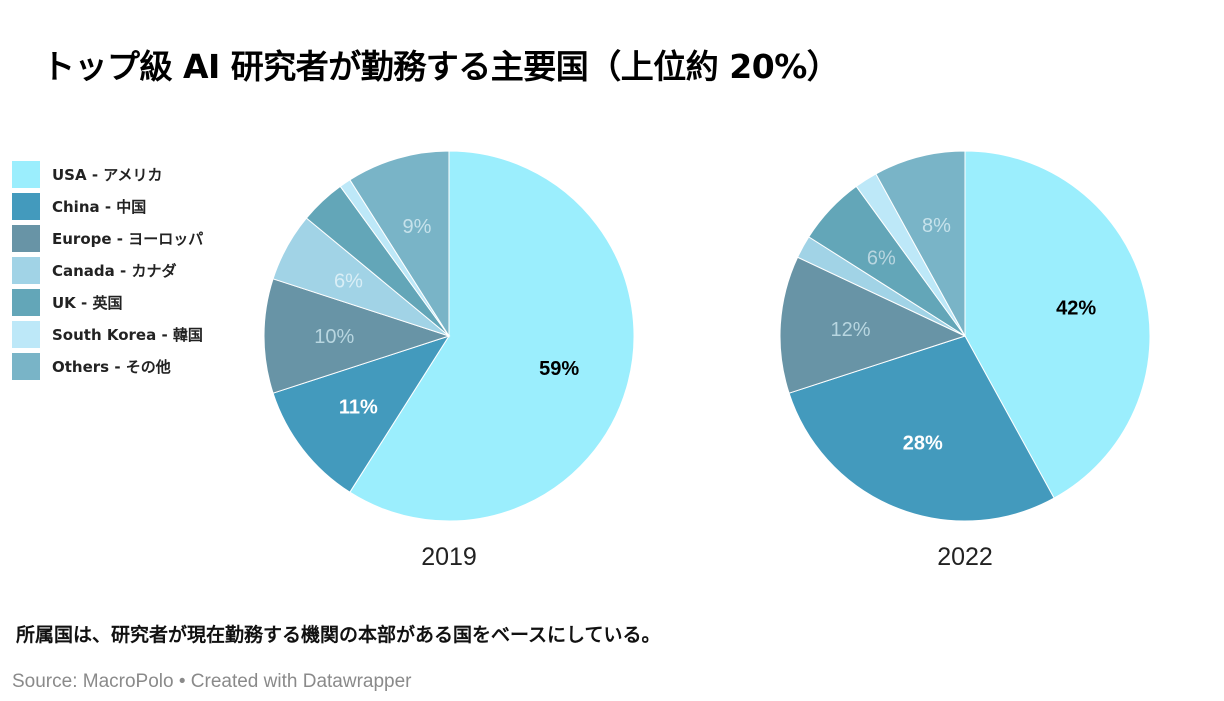 This screenshot has height=701, width=1224. Describe the element at coordinates (127, 334) in the screenshot. I see `legend-label: South Korea - 韓国` at that location.